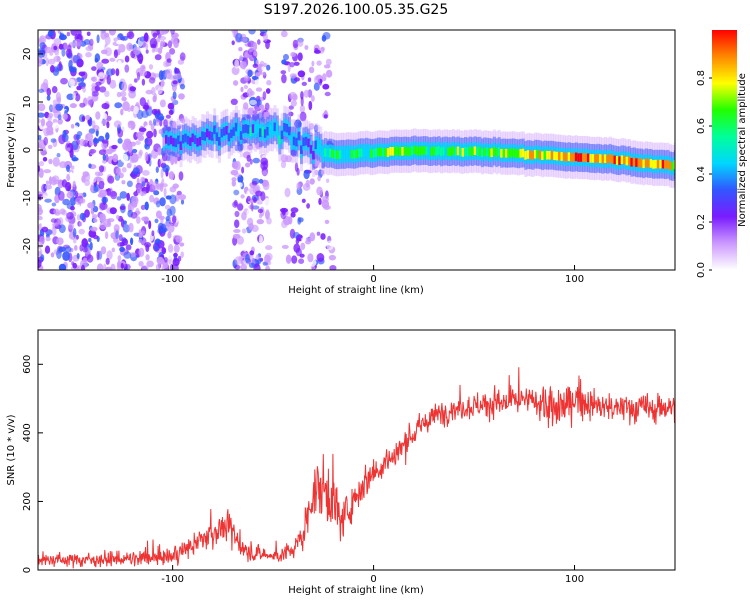 This screenshot has height=604, width=750. Describe the element at coordinates (724, 150) in the screenshot. I see `colorbar` at that location.